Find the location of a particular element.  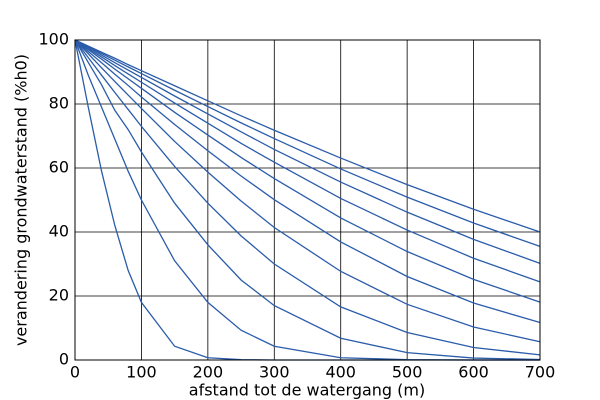

y-tick-label: 60 is located at coordinates (59, 167).